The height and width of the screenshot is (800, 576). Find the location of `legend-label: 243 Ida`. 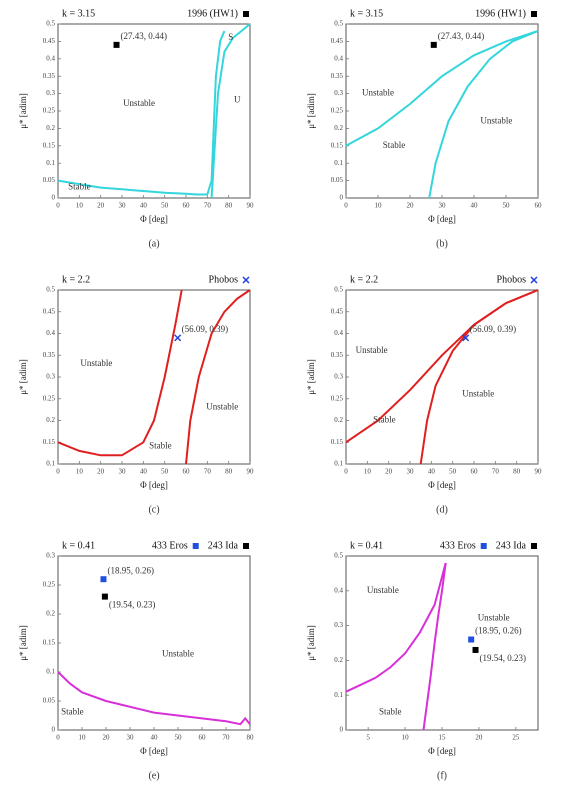

legend-label: 243 Ida is located at coordinates (511, 545).